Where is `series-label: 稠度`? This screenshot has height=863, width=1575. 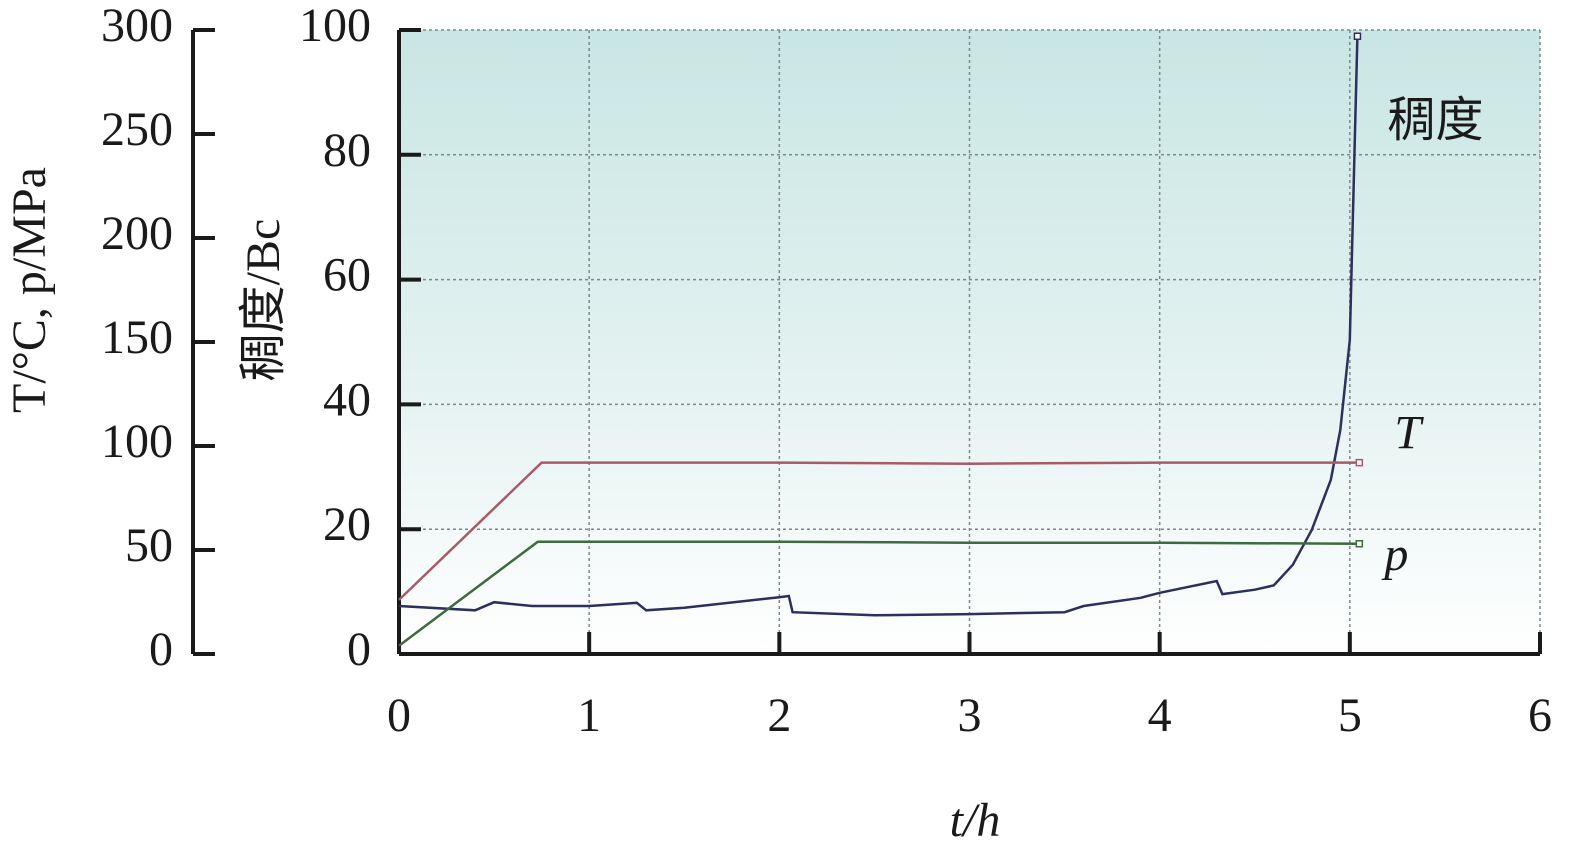 series-label: 稠度 is located at coordinates (1435, 120).